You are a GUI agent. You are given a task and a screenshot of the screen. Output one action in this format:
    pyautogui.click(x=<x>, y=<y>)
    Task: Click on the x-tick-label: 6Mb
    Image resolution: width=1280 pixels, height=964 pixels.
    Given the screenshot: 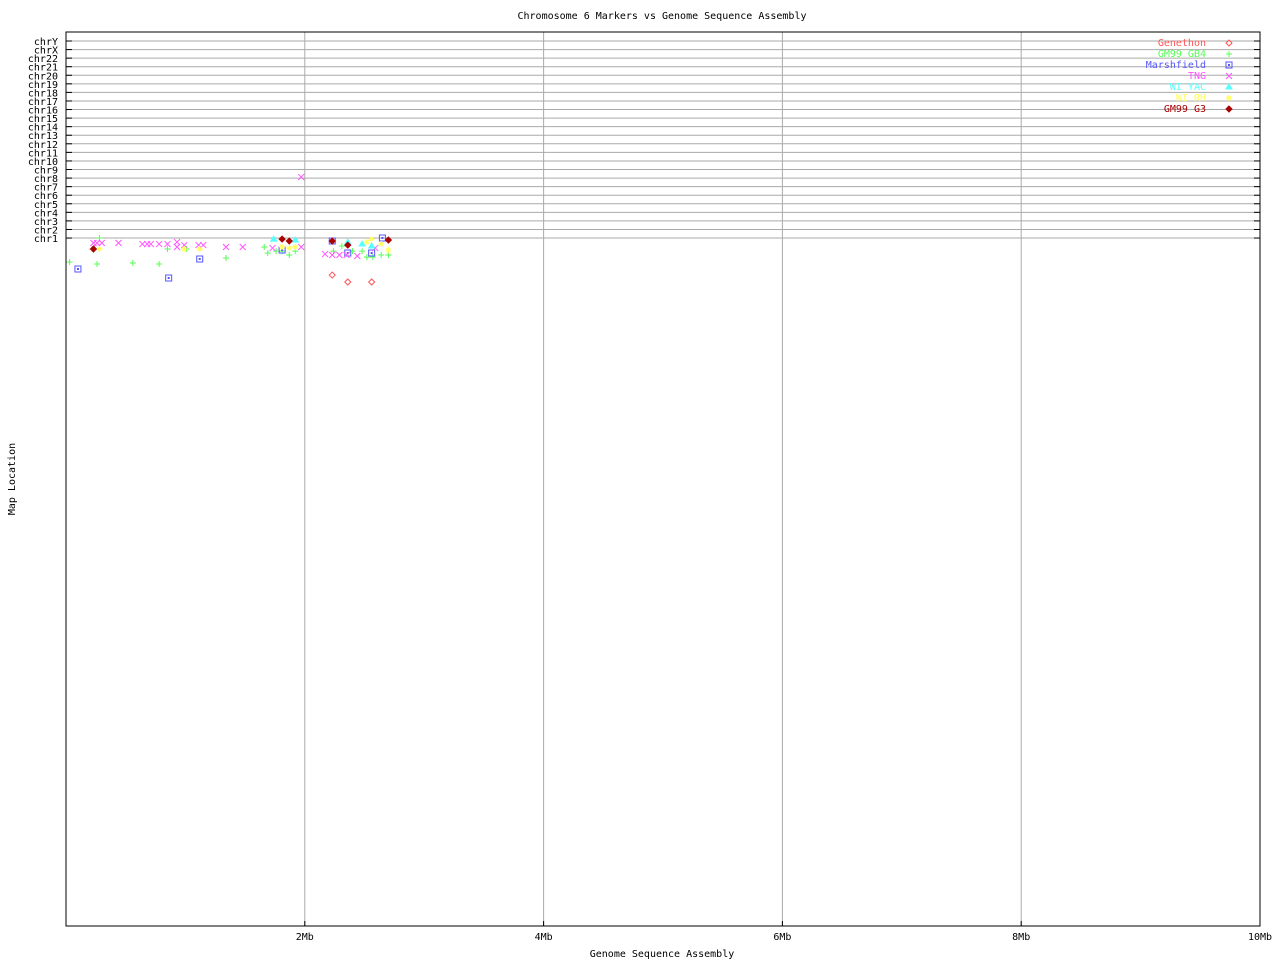 What is the action you would take?
    pyautogui.click(x=782, y=937)
    